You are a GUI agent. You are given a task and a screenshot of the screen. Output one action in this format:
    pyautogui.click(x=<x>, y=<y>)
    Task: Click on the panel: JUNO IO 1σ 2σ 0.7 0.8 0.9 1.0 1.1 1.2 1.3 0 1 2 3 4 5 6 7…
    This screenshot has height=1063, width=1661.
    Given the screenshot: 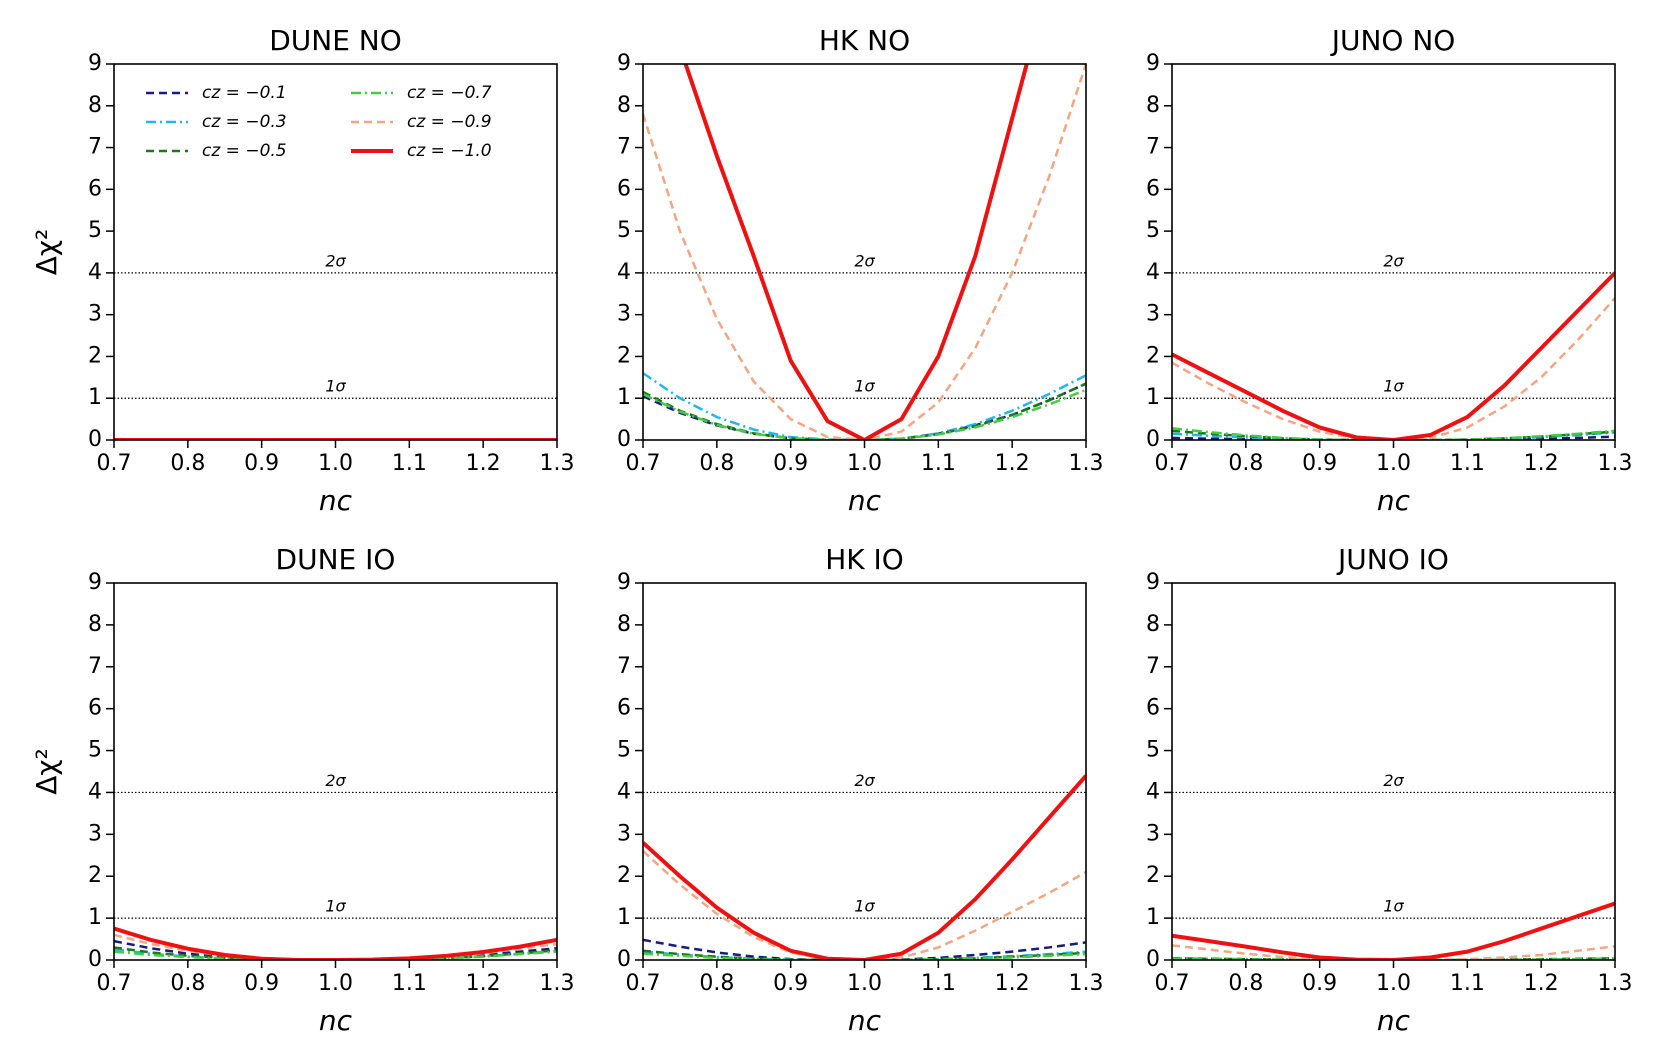 What is the action you would take?
    pyautogui.click(x=1389, y=790)
    